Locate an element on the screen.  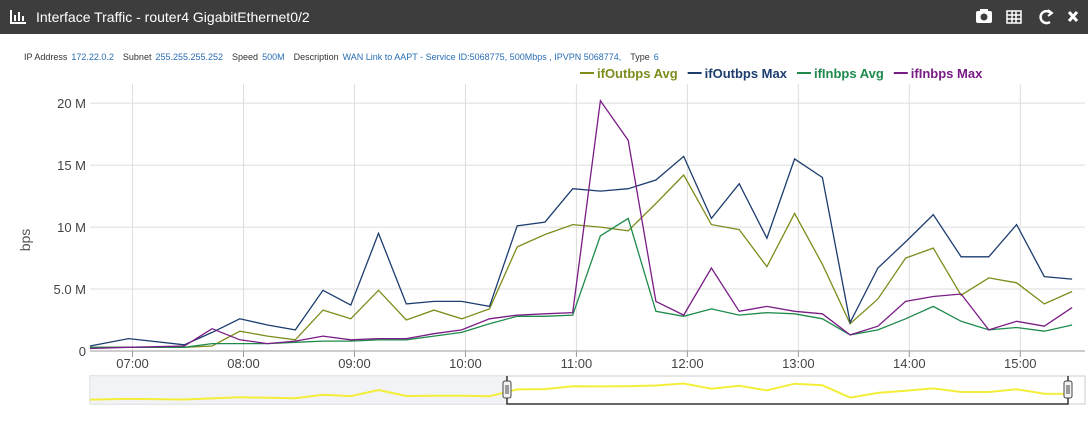
chart-icon is located at coordinates (18, 17).